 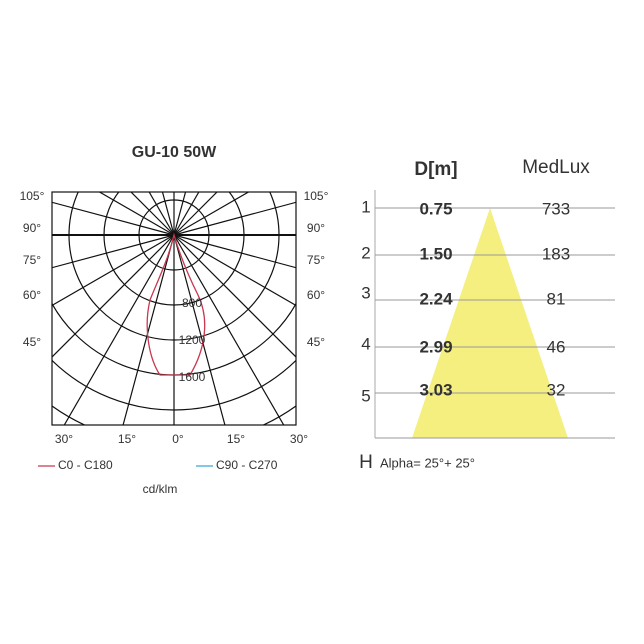 What do you see at coordinates (436, 298) in the screenshot?
I see `distance: 2.24` at bounding box center [436, 298].